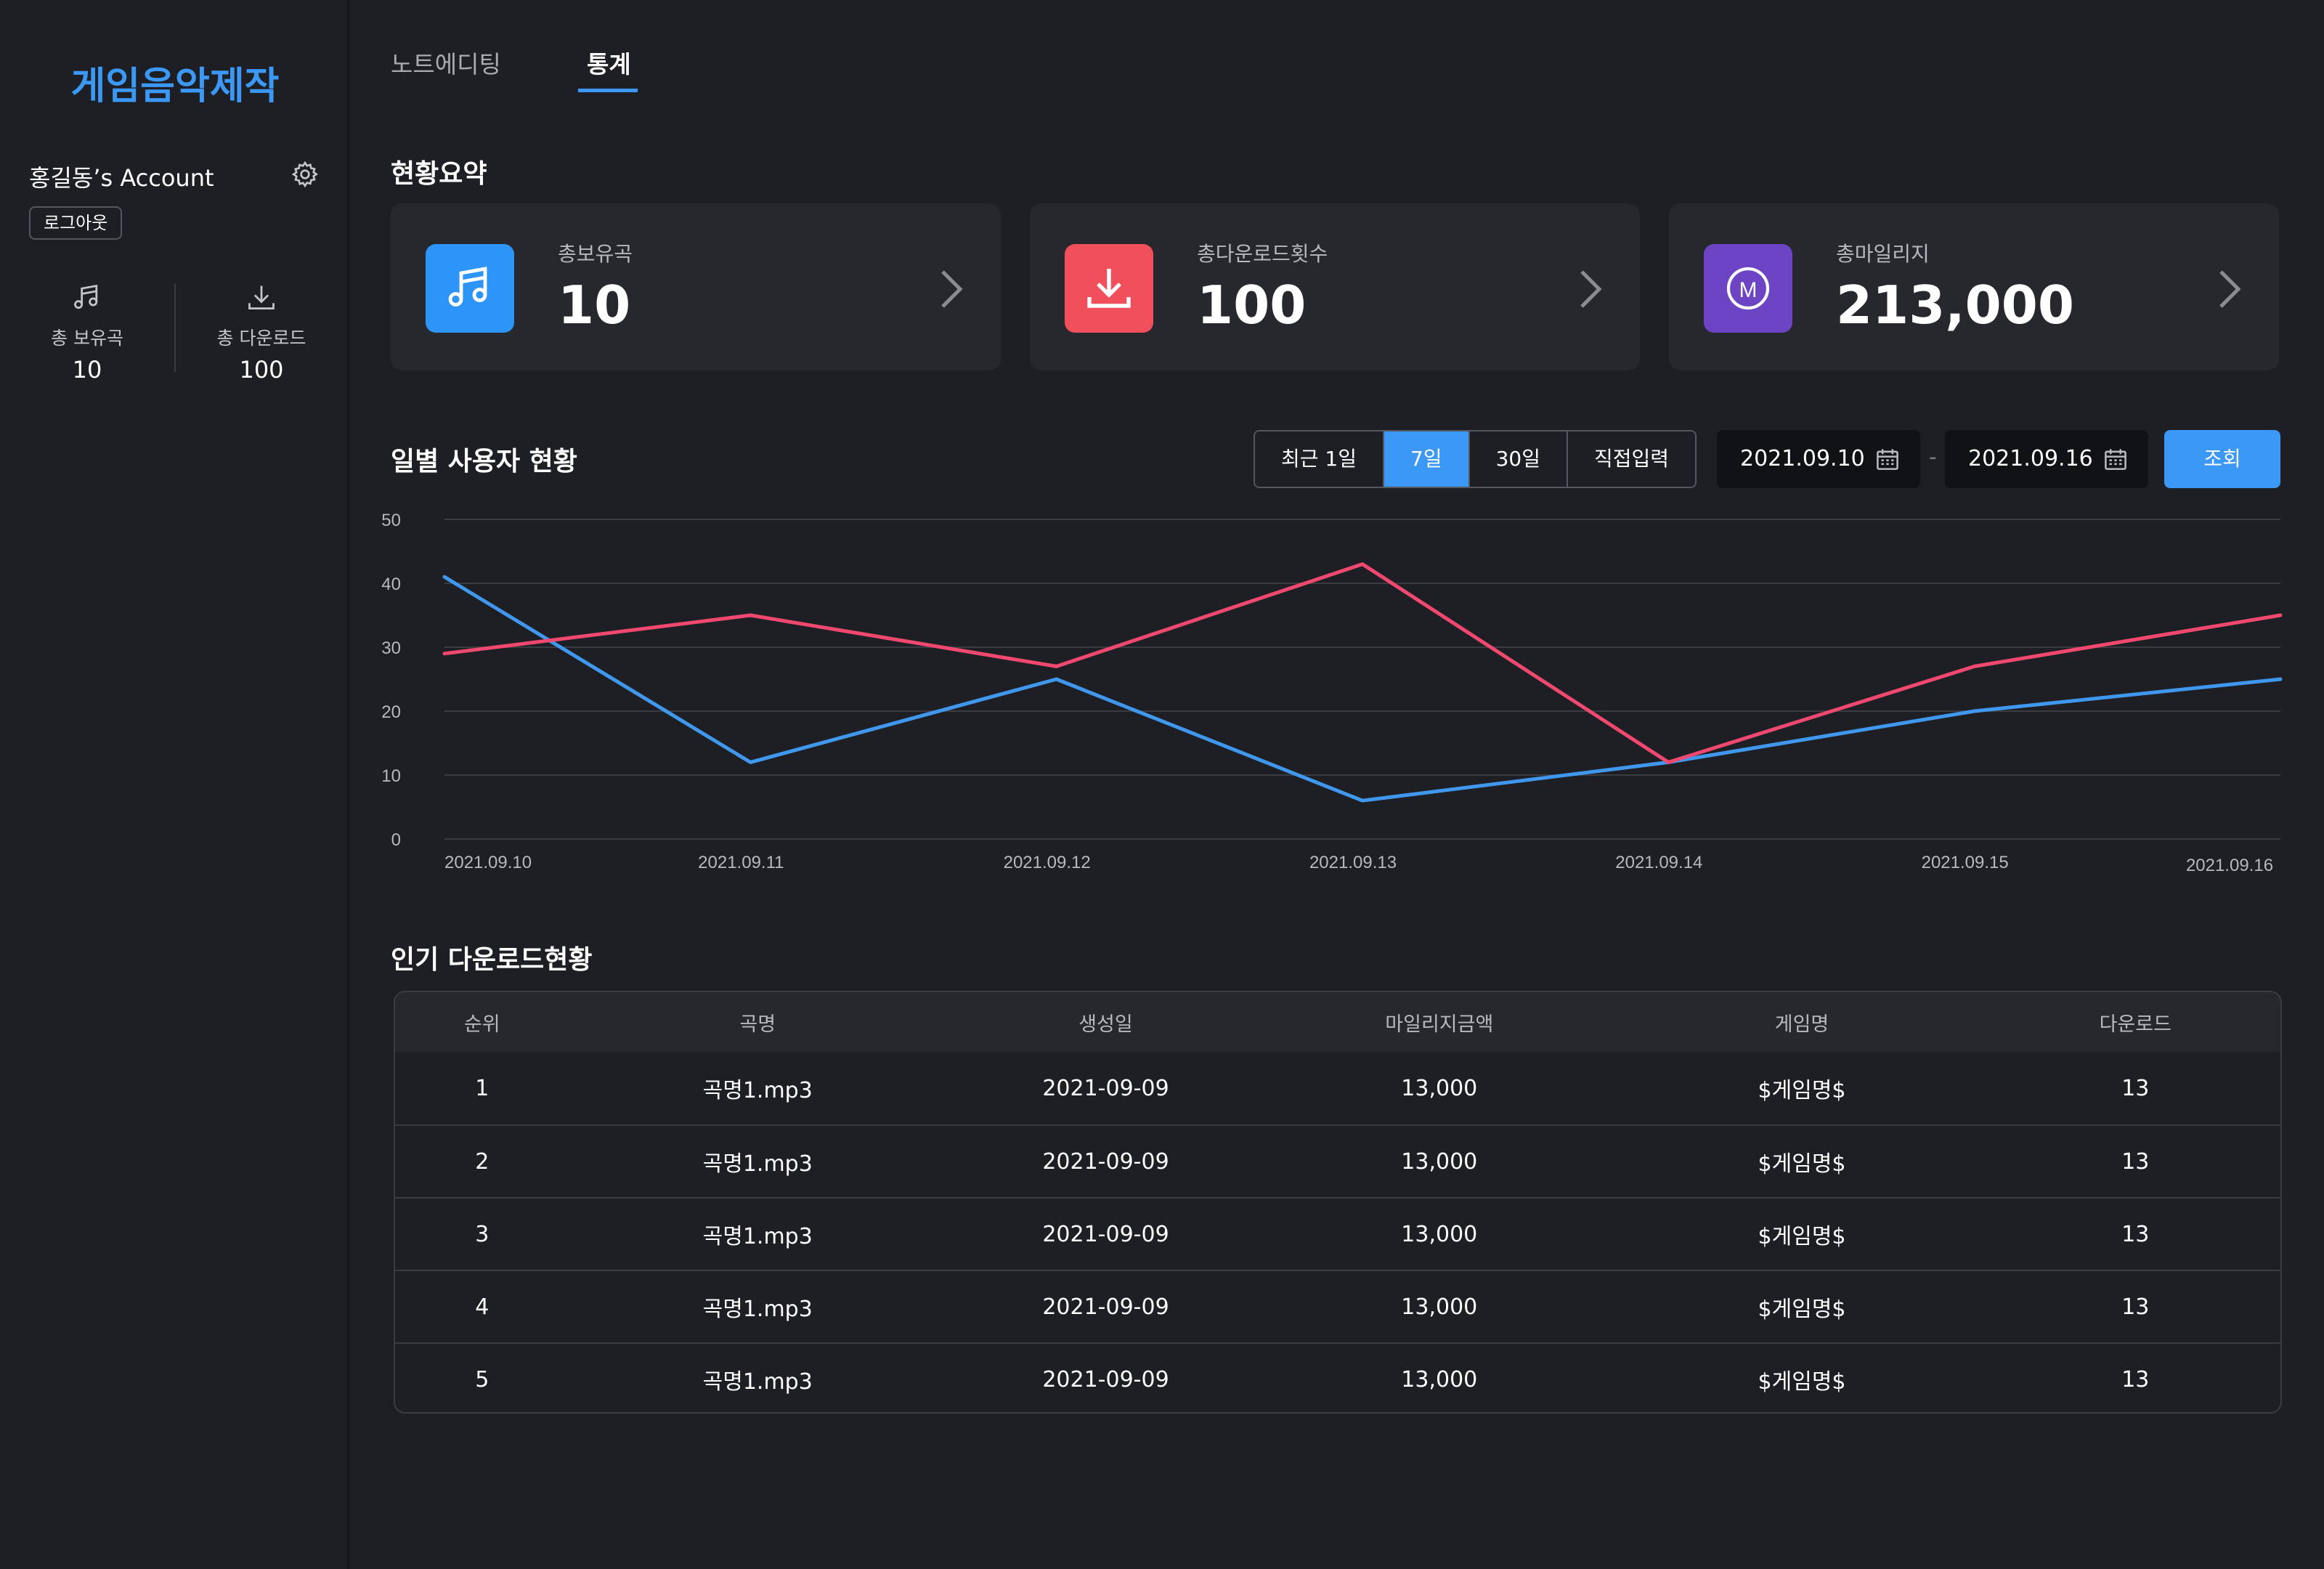 The height and width of the screenshot is (1569, 2324). What do you see at coordinates (1818, 459) in the screenshot?
I see `date-from-input: 2021.09.10` at bounding box center [1818, 459].